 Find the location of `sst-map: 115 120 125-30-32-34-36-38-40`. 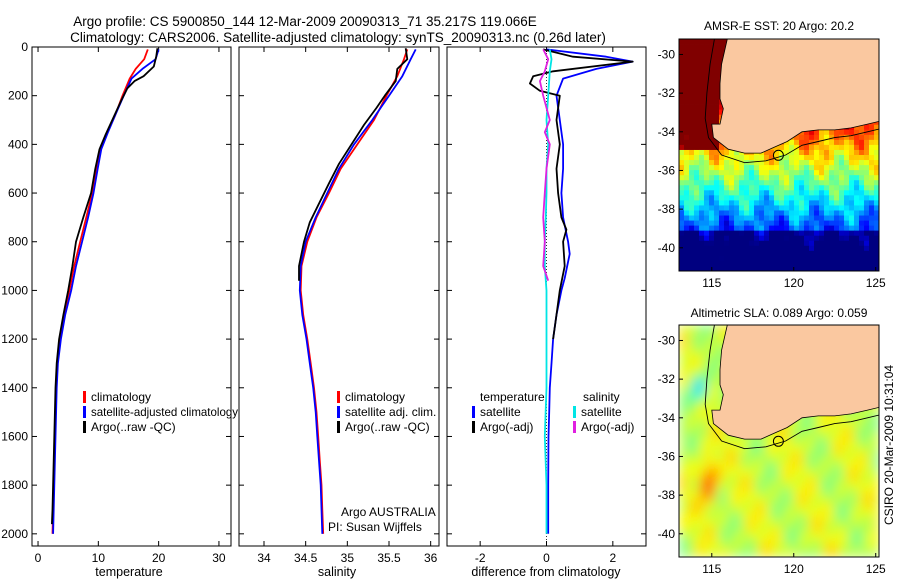

sst-map: 115 120 125-30-32-34-36-38-40 is located at coordinates (772, 164).